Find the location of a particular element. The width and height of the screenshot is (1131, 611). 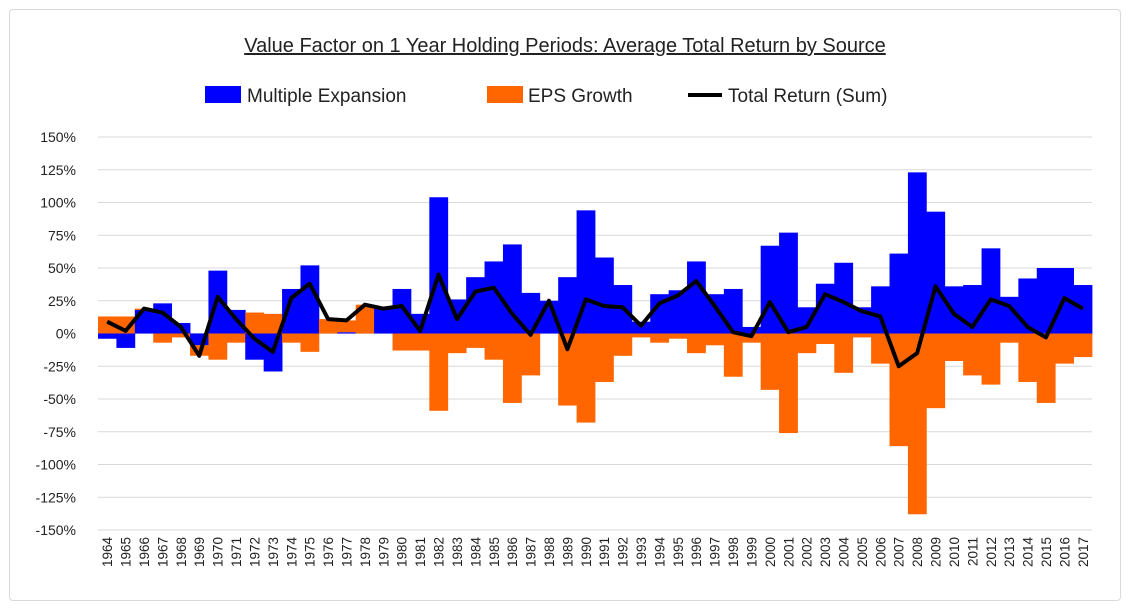

bar-eps-growth-1995 is located at coordinates (678, 336).